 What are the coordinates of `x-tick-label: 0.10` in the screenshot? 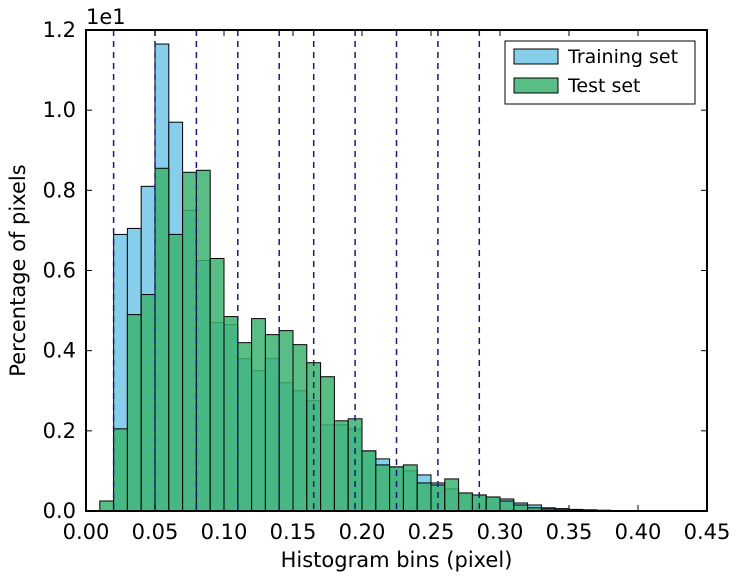 It's located at (224, 532).